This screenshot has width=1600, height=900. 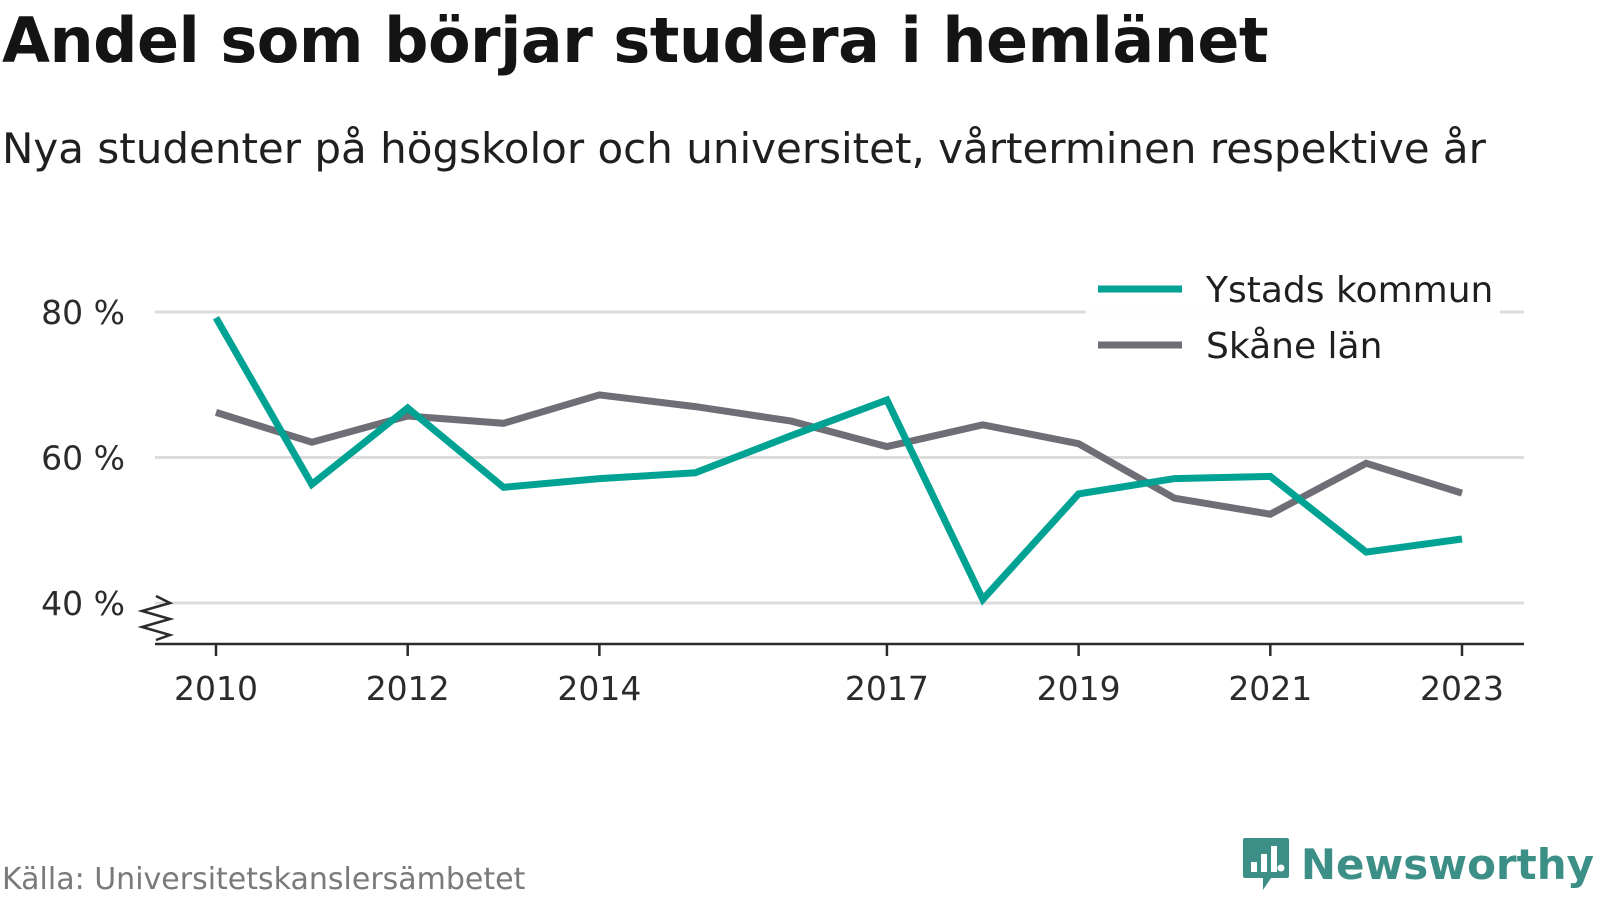 I want to click on y-tick-label: 40 %, so click(x=83, y=603).